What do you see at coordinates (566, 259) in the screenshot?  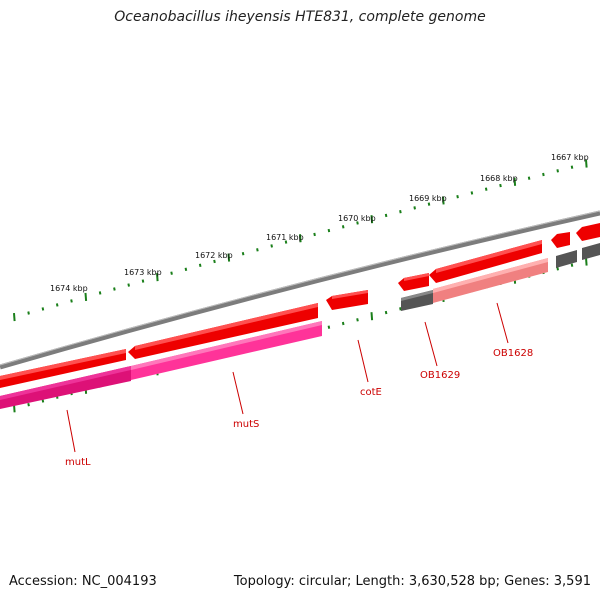 I see `gene-feature-unnamed-c` at bounding box center [566, 259].